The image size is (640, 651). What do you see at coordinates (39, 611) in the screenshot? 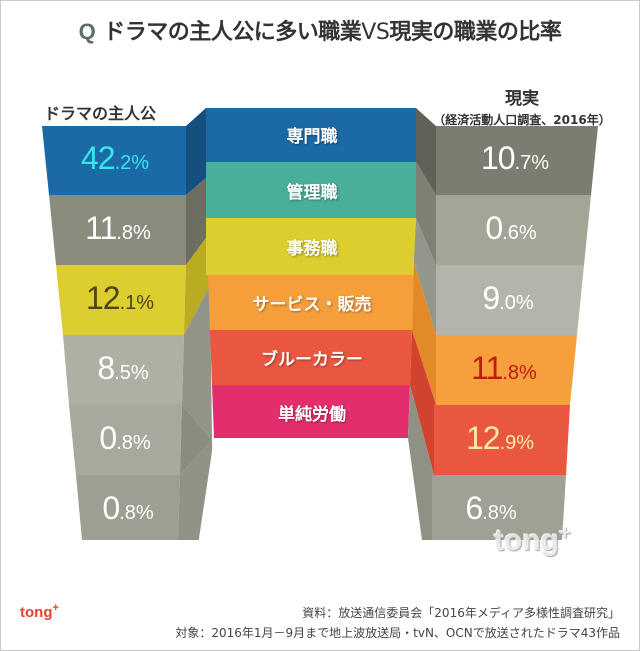
I see `brand-logo: tong+` at bounding box center [39, 611].